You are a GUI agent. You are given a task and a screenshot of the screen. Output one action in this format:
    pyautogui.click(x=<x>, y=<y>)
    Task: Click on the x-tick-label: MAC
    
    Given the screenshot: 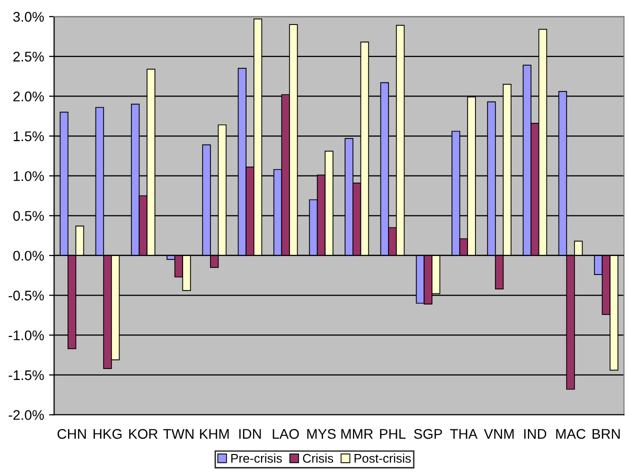 What is the action you would take?
    pyautogui.click(x=571, y=434)
    